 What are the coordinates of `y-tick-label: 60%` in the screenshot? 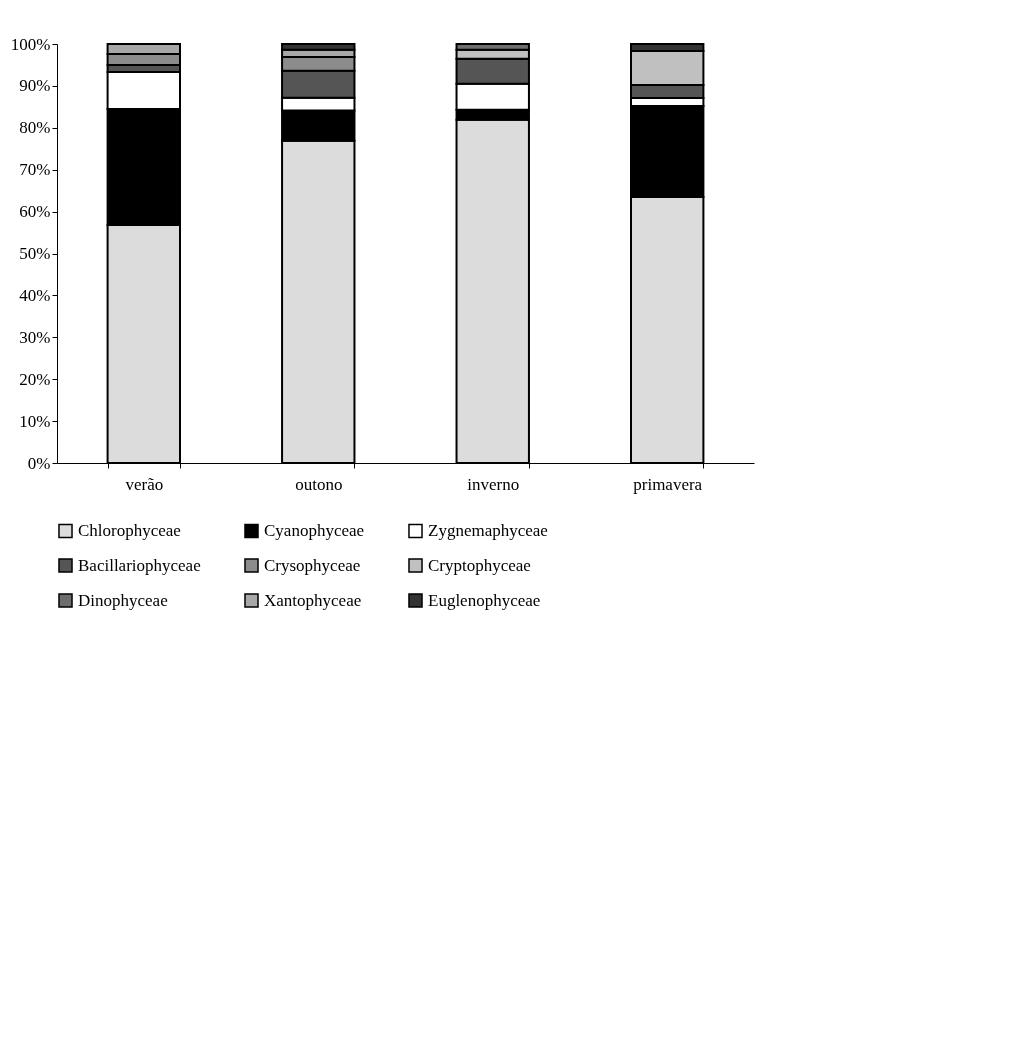 It's located at (35, 212).